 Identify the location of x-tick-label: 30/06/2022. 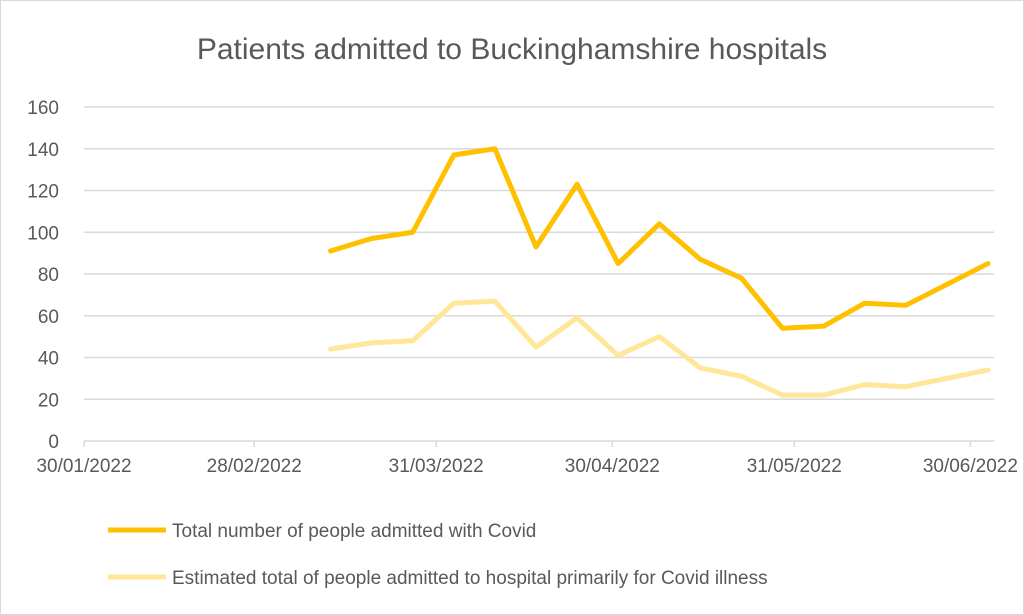
(970, 466).